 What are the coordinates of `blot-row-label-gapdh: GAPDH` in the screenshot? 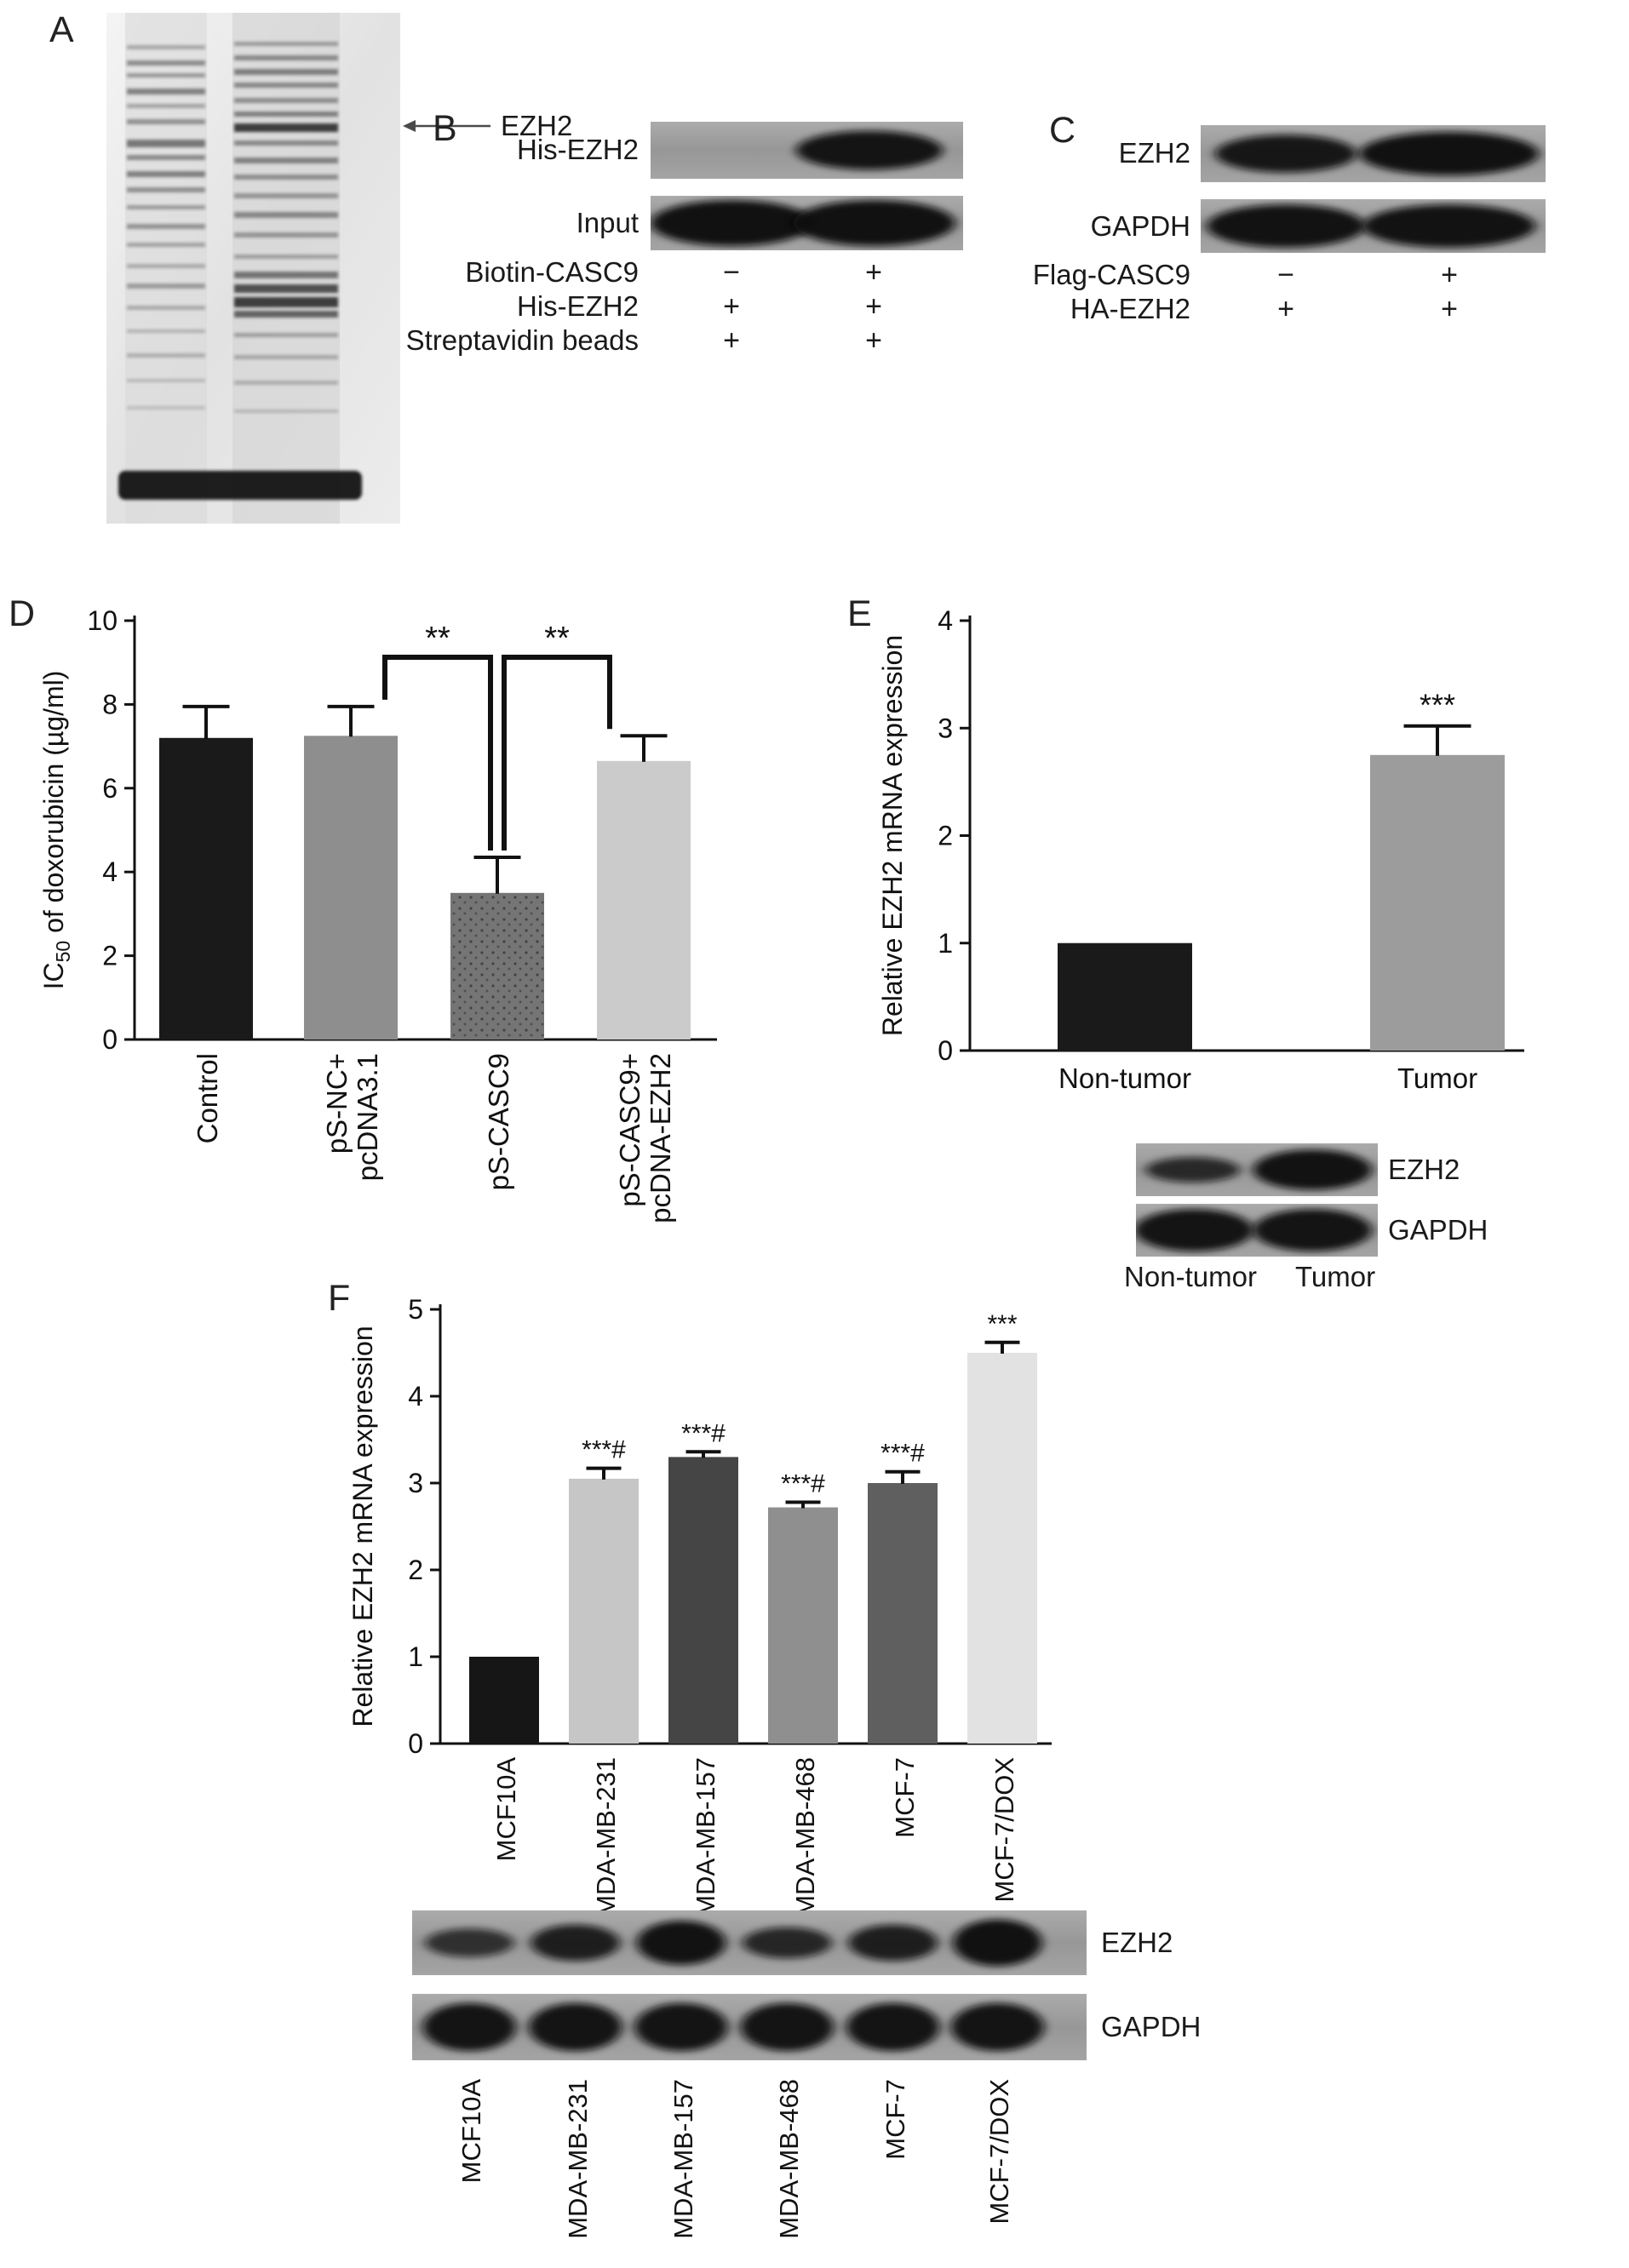 It's located at (1151, 2026).